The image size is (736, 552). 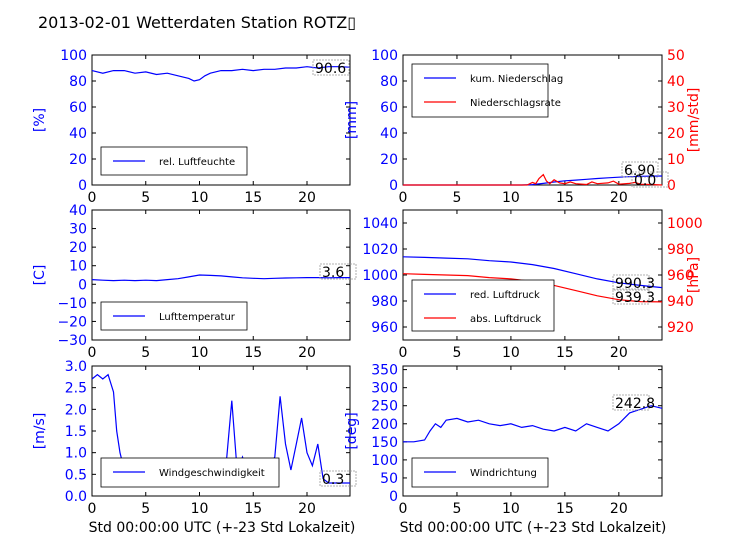 I want to click on value-label: 0.0, so click(x=645, y=181).